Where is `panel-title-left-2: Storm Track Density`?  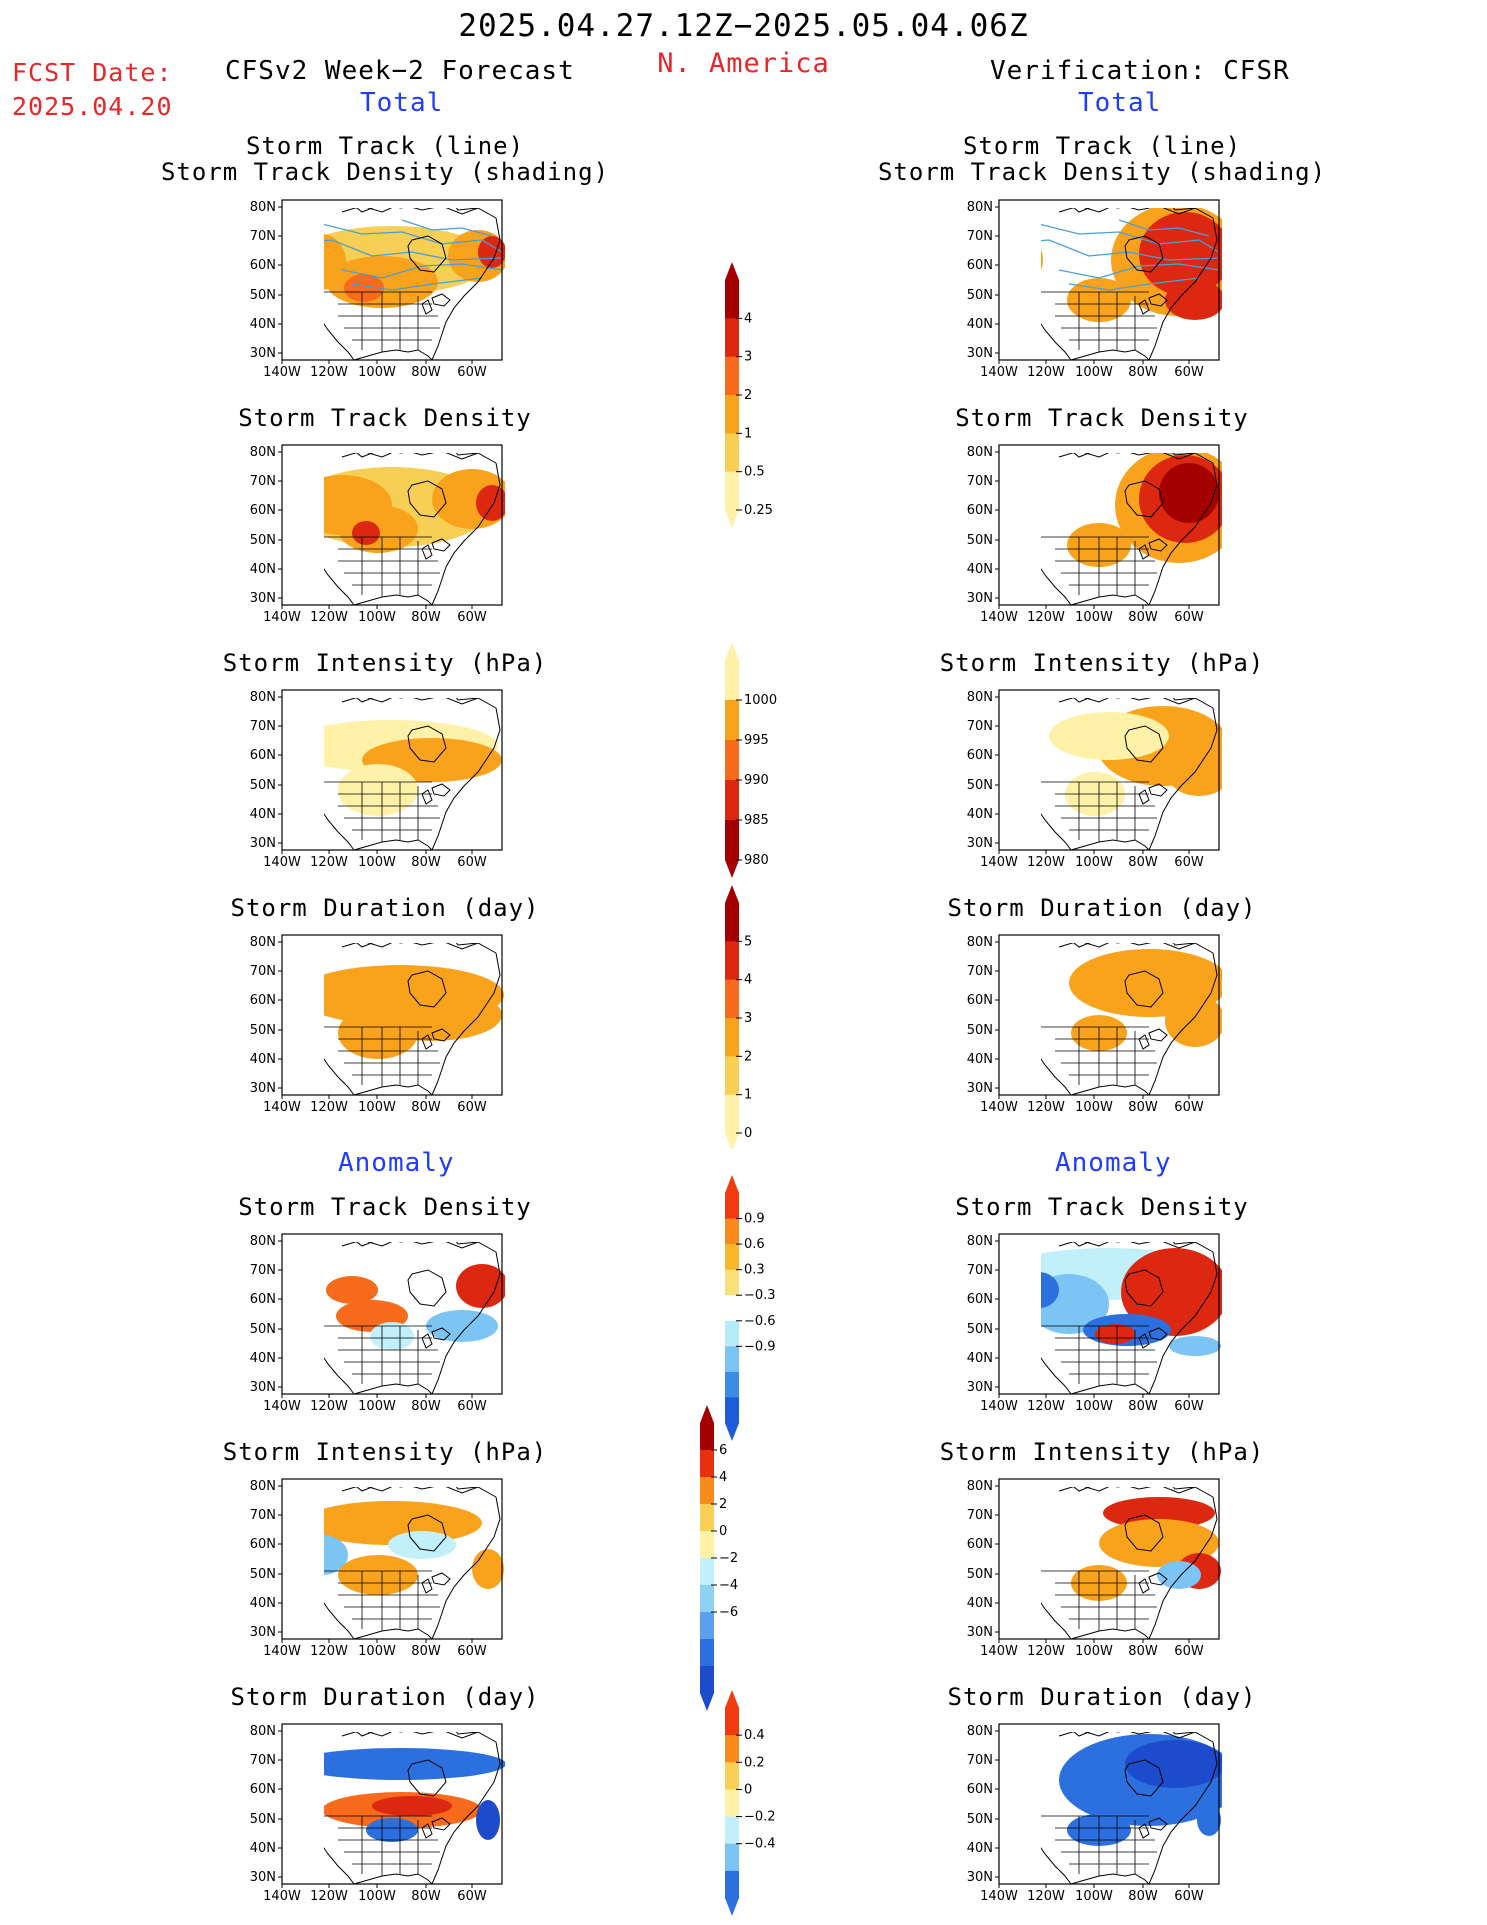
panel-title-left-2: Storm Track Density is located at coordinates (385, 418).